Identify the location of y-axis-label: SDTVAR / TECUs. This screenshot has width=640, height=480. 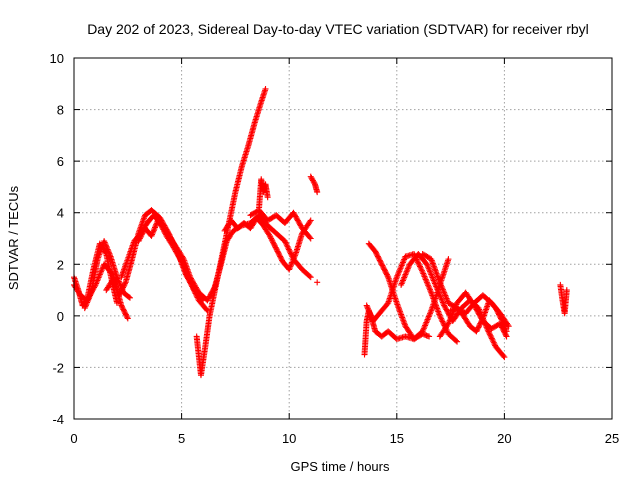
(13, 237).